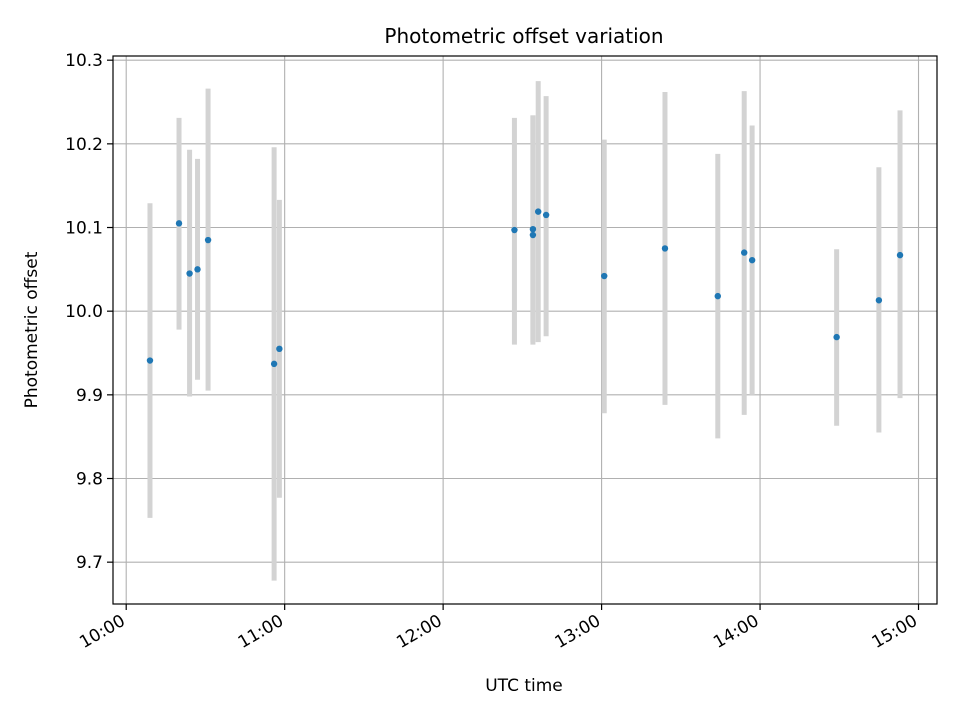 The image size is (960, 720). I want to click on x-axis-label: UTC time, so click(524, 686).